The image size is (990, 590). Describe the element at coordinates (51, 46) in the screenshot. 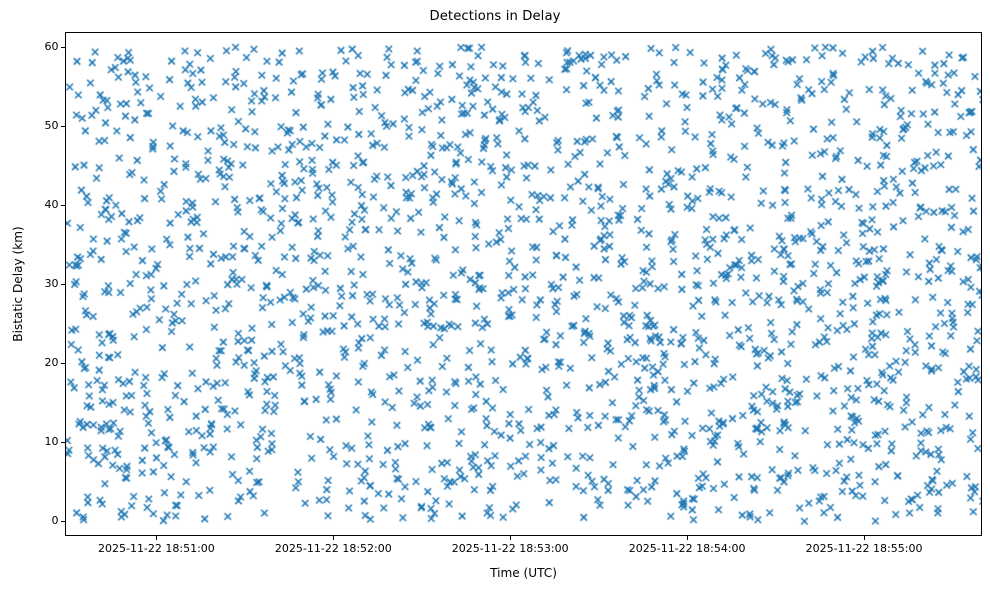

I see `y-tick-label: 60` at that location.